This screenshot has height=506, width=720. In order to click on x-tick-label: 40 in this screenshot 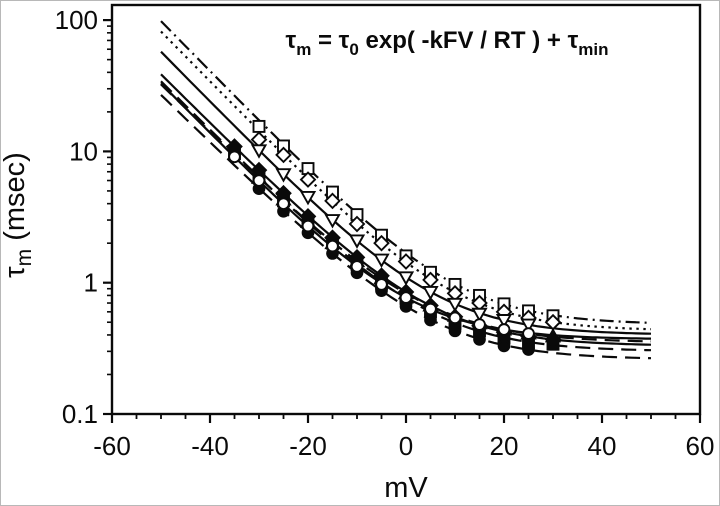, I will do `click(602, 446)`.